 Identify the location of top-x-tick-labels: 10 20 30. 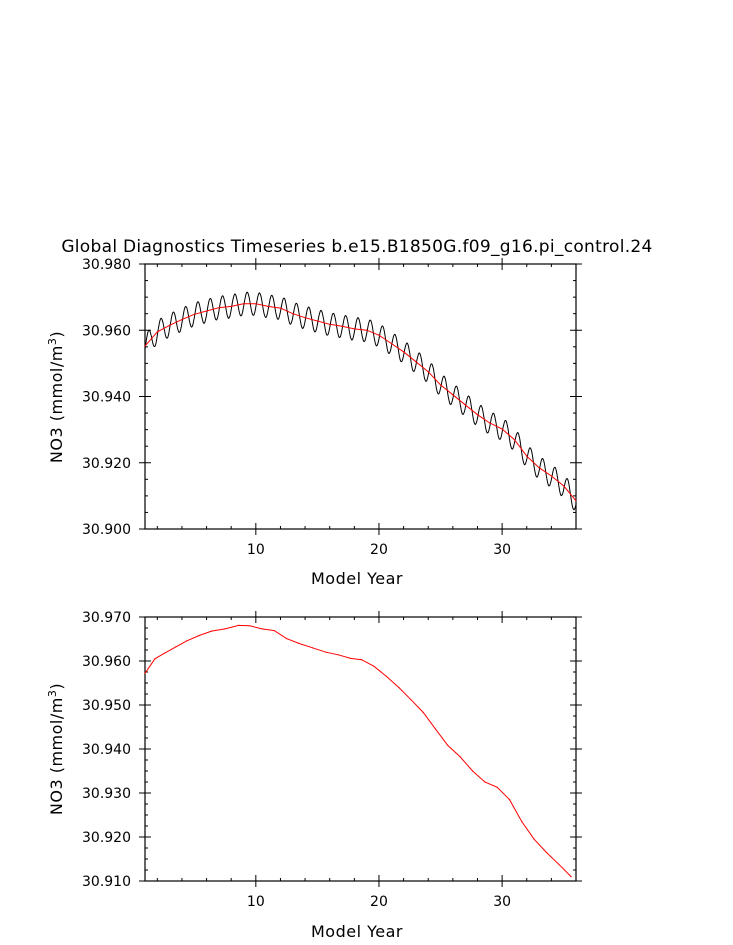
(379, 550).